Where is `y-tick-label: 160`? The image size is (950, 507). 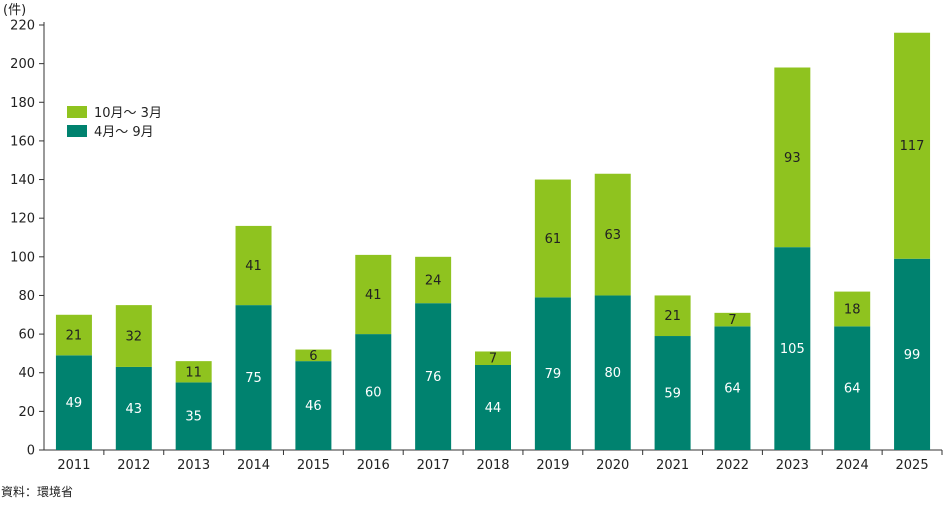 y-tick-label: 160 is located at coordinates (22, 141).